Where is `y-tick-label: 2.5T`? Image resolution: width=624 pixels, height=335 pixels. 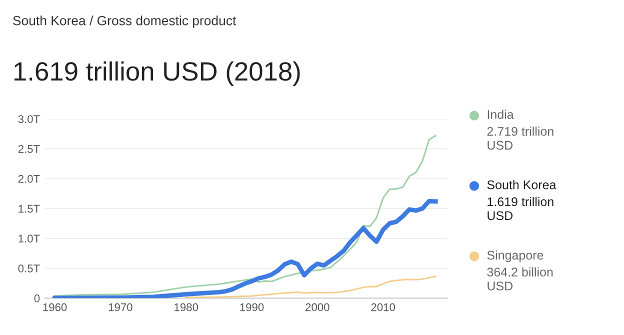
y-tick-label: 2.5T is located at coordinates (29, 149).